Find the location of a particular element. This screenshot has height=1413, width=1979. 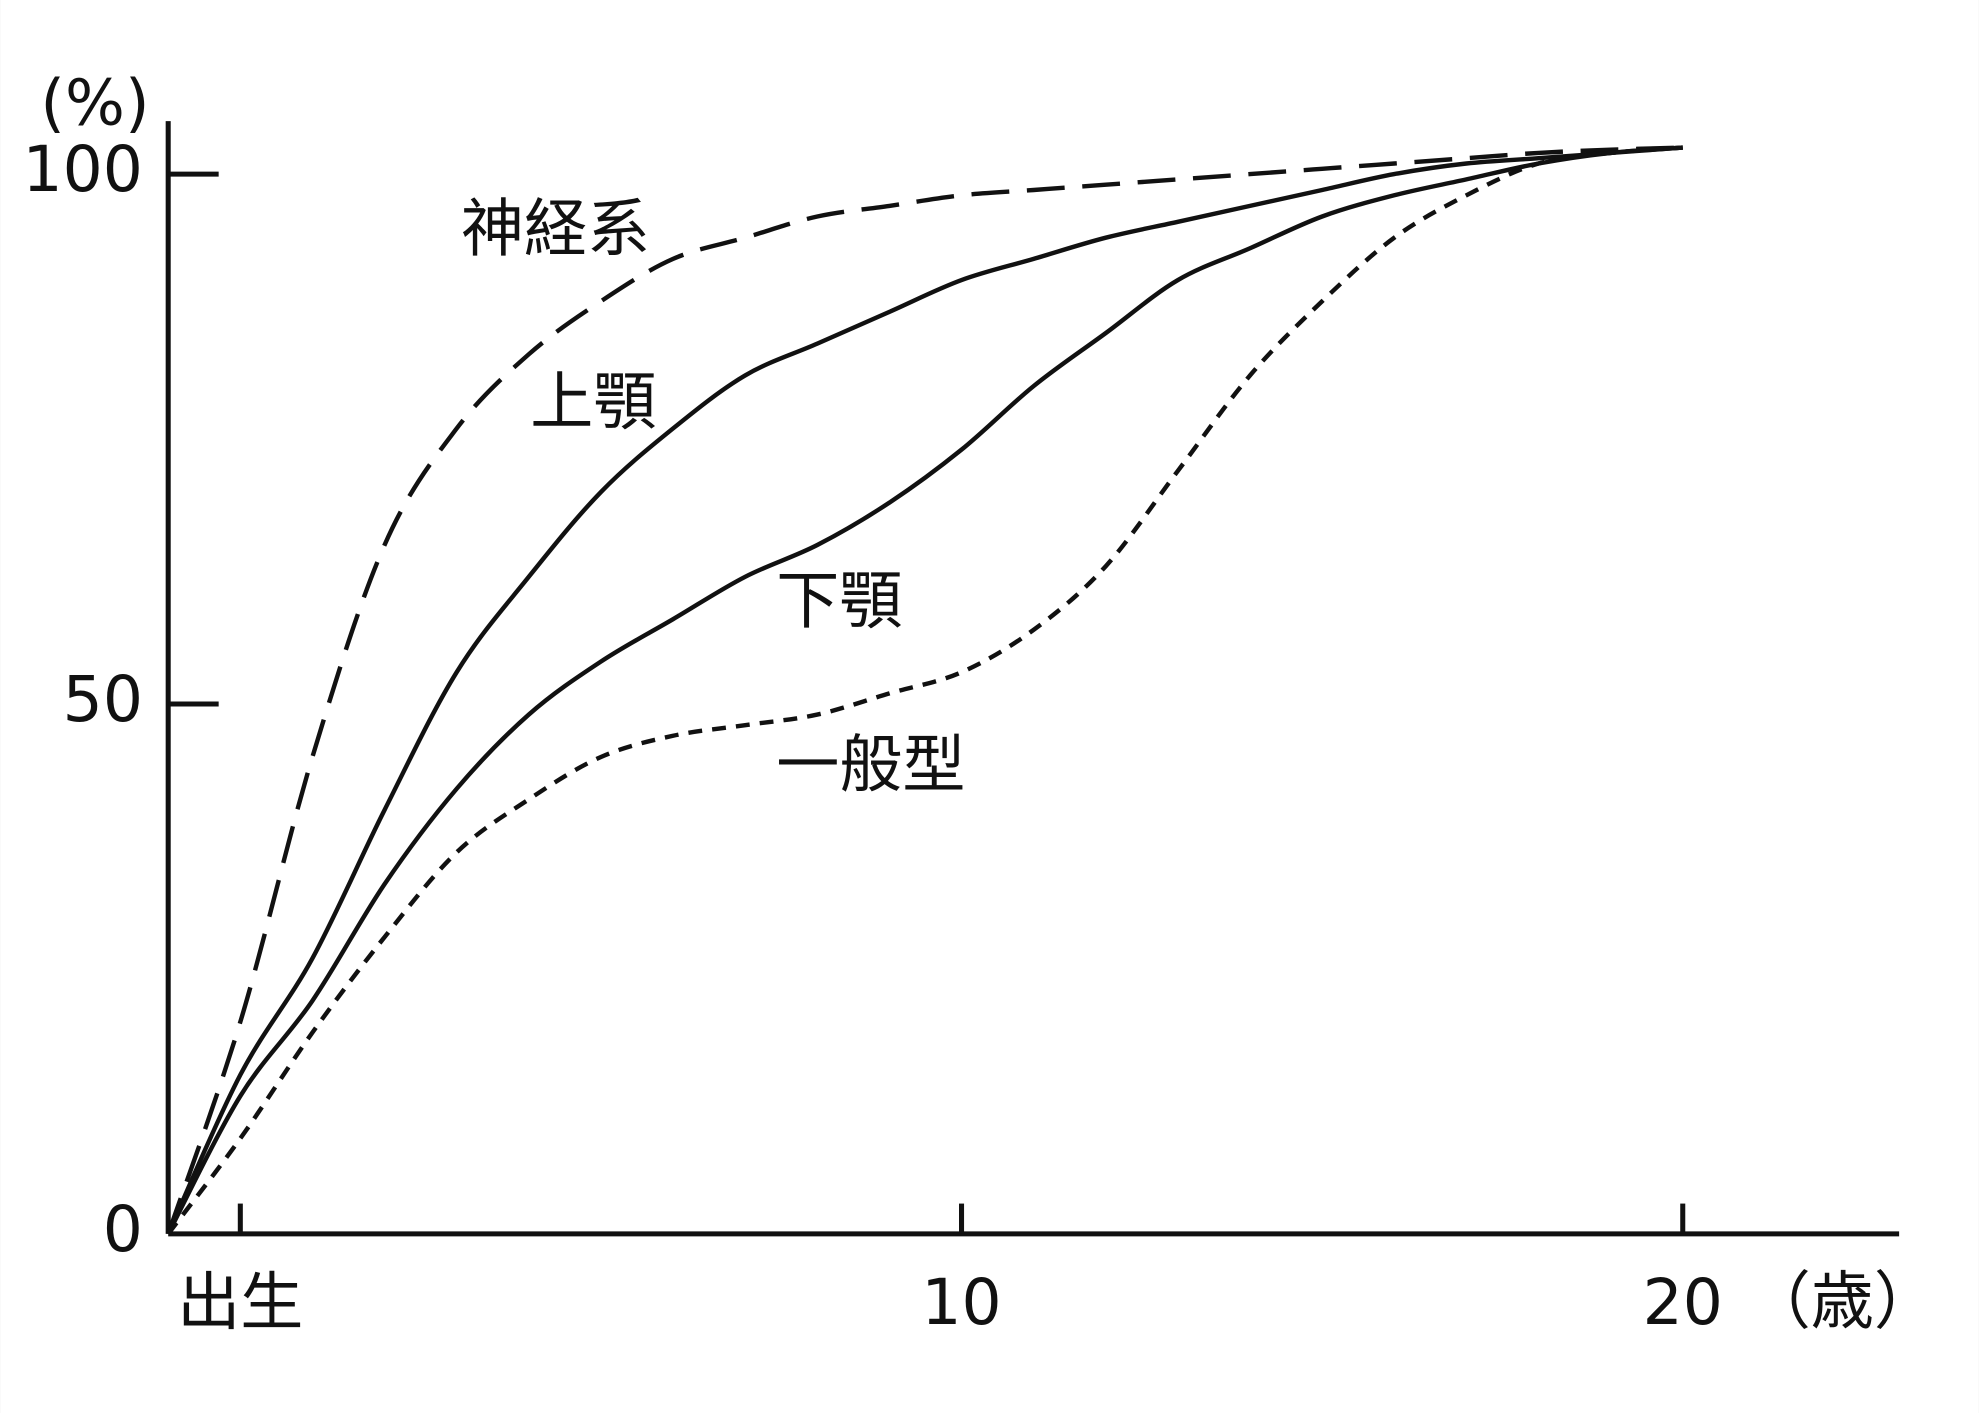

curve-label: 神経系 is located at coordinates (555, 228).